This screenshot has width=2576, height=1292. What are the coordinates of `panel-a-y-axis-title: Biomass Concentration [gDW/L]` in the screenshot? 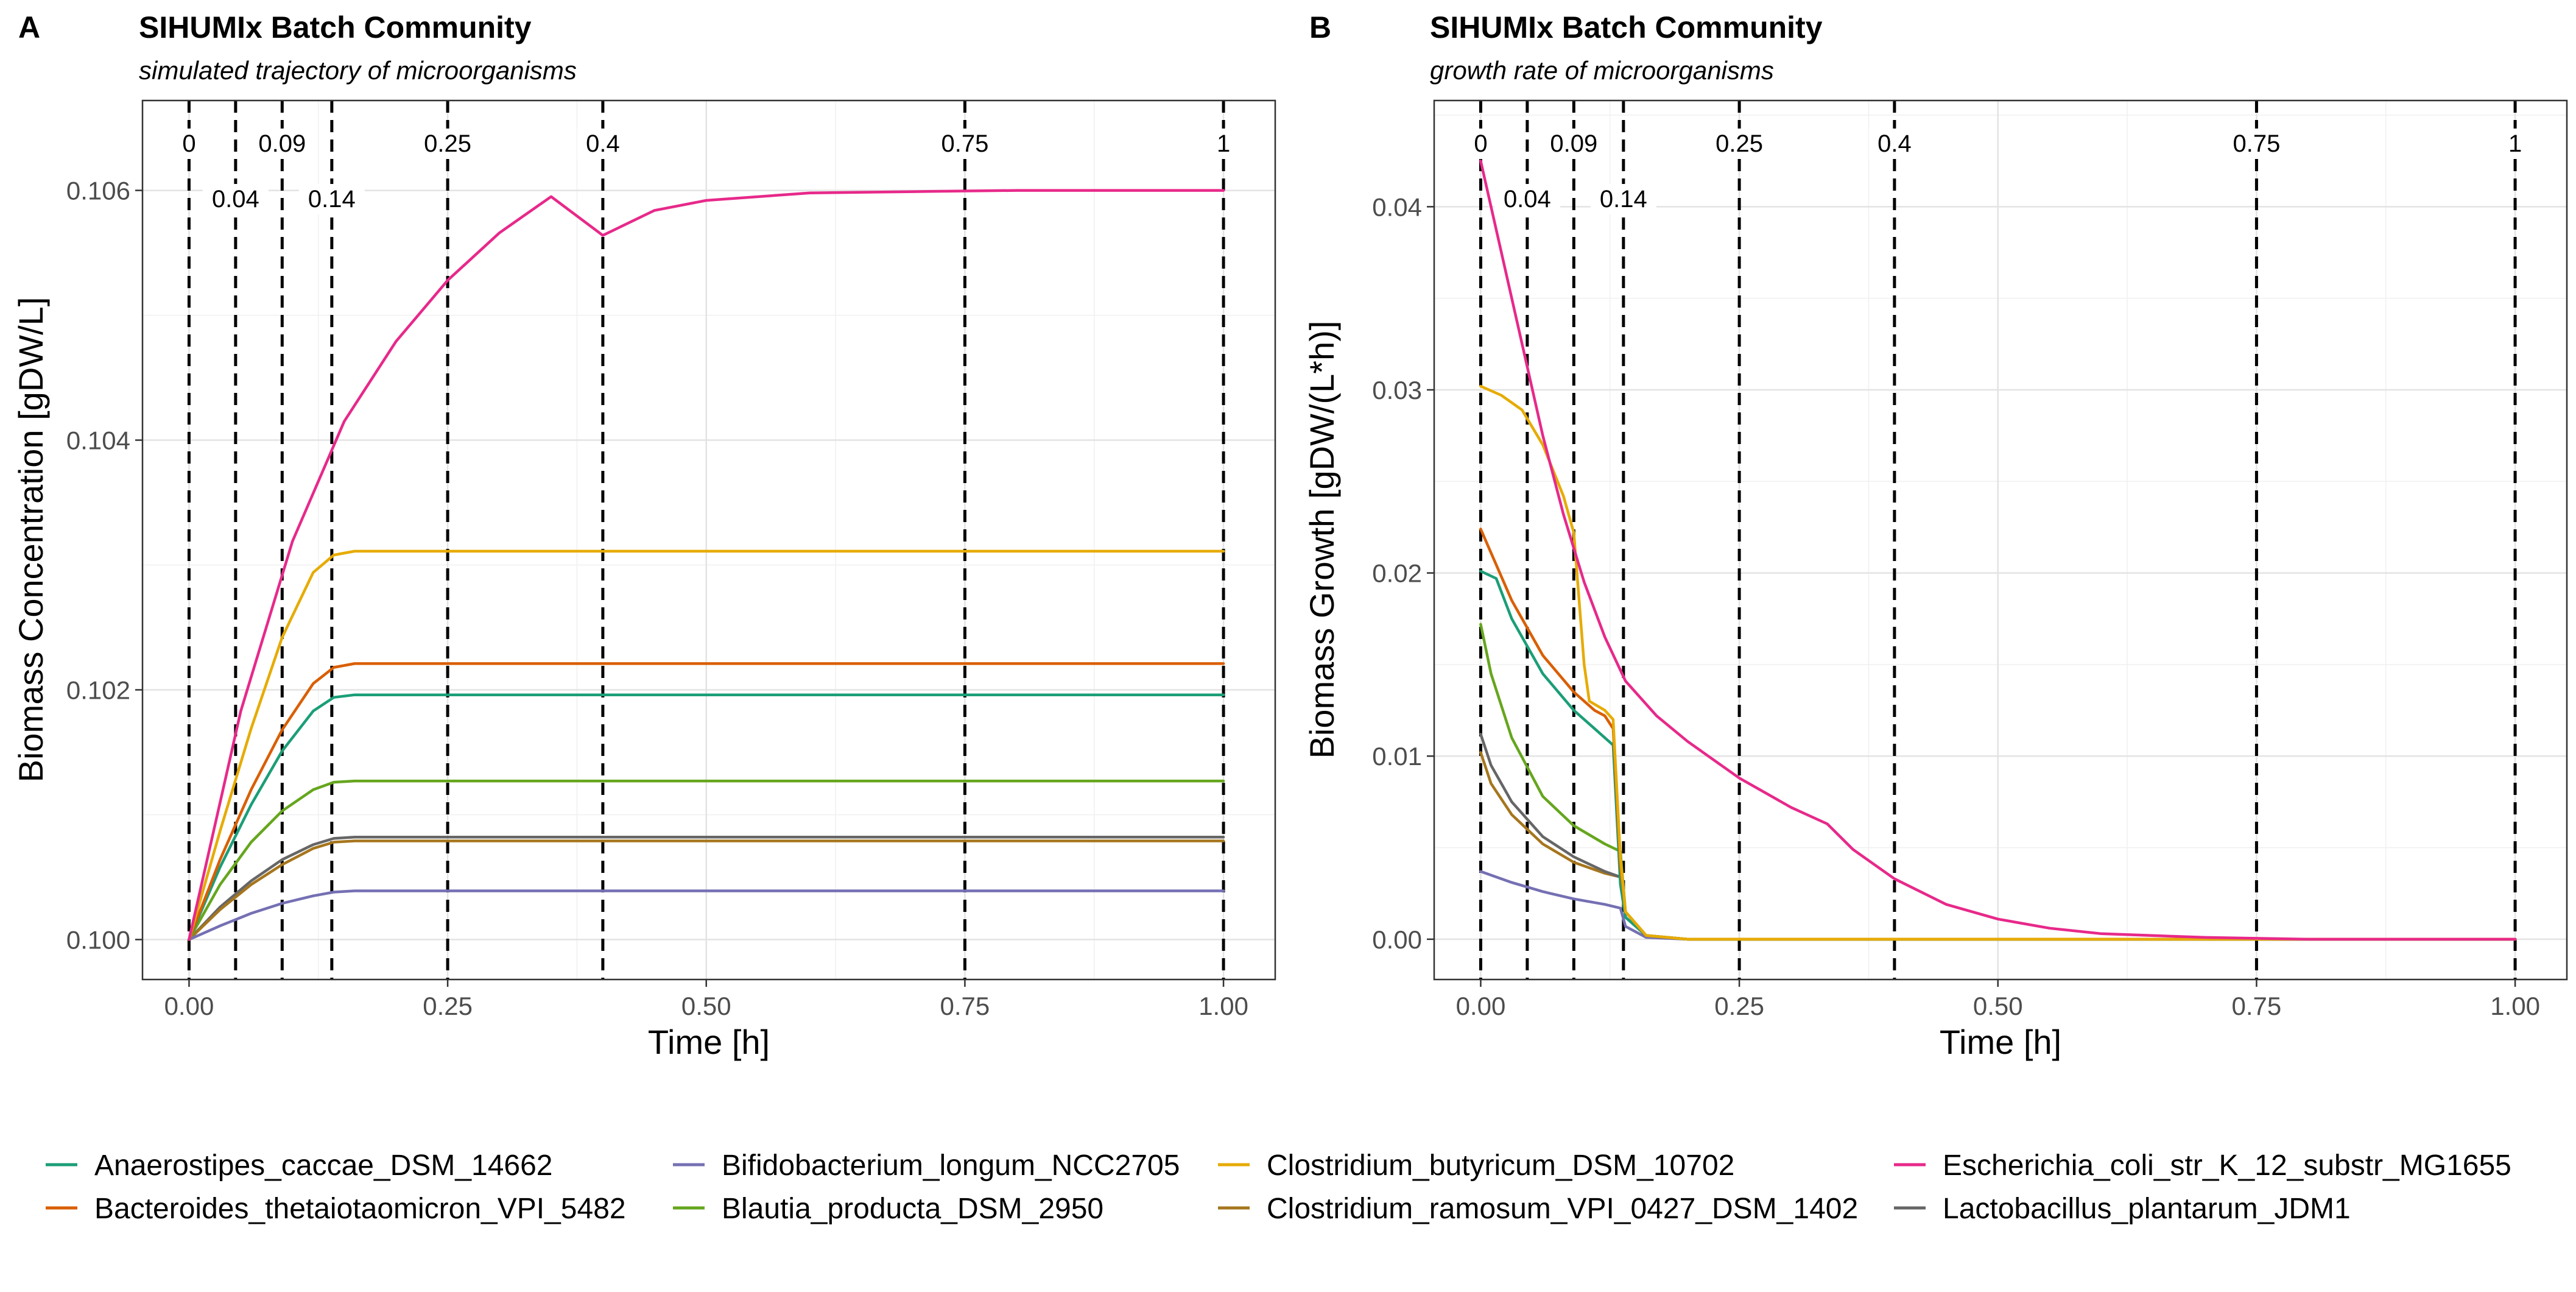 It's located at (31, 540).